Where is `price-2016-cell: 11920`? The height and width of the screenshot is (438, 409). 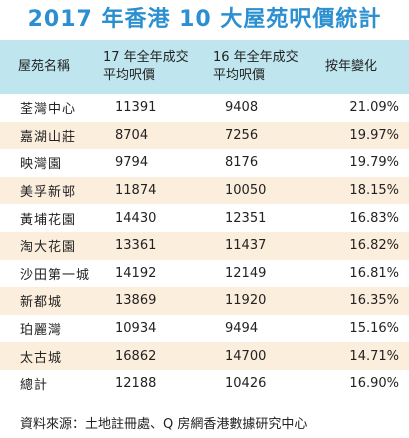
price-2016-cell: 11920 is located at coordinates (246, 301).